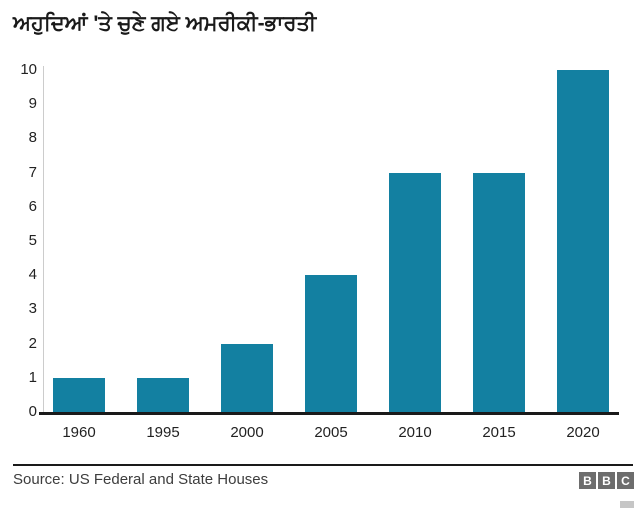  Describe the element at coordinates (415, 432) in the screenshot. I see `x-tick-2010: 2010` at that location.